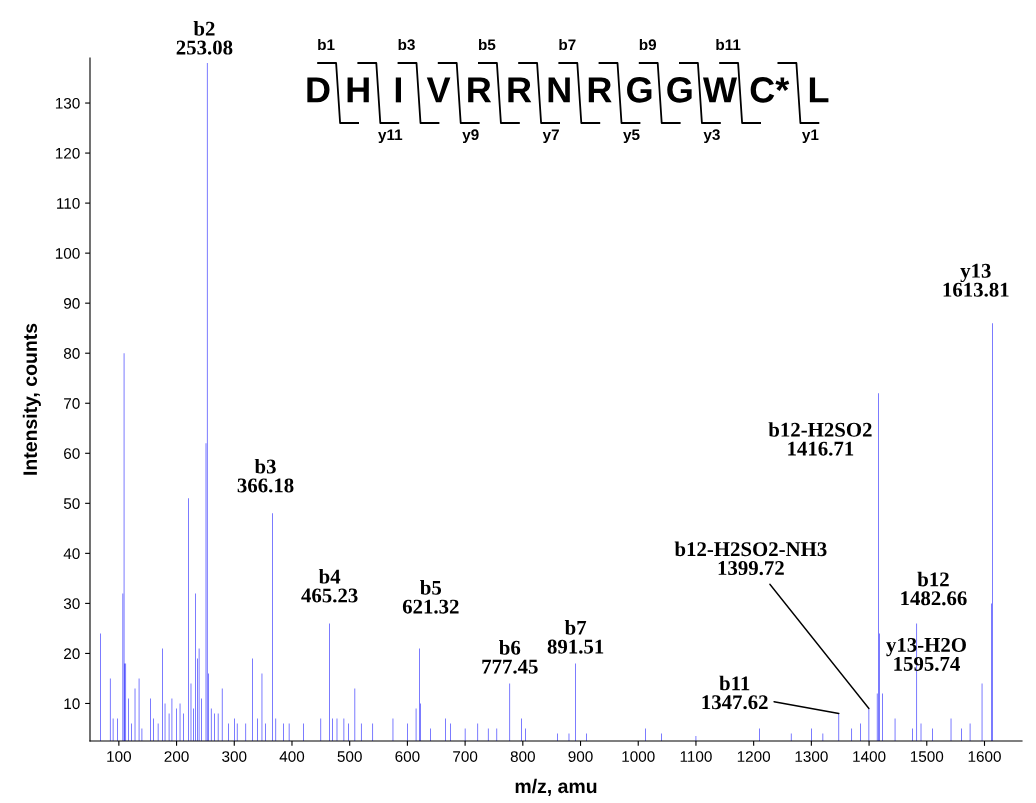 This screenshot has width=1036, height=803. What do you see at coordinates (234, 756) in the screenshot?
I see `x-tick-label: 300` at bounding box center [234, 756].